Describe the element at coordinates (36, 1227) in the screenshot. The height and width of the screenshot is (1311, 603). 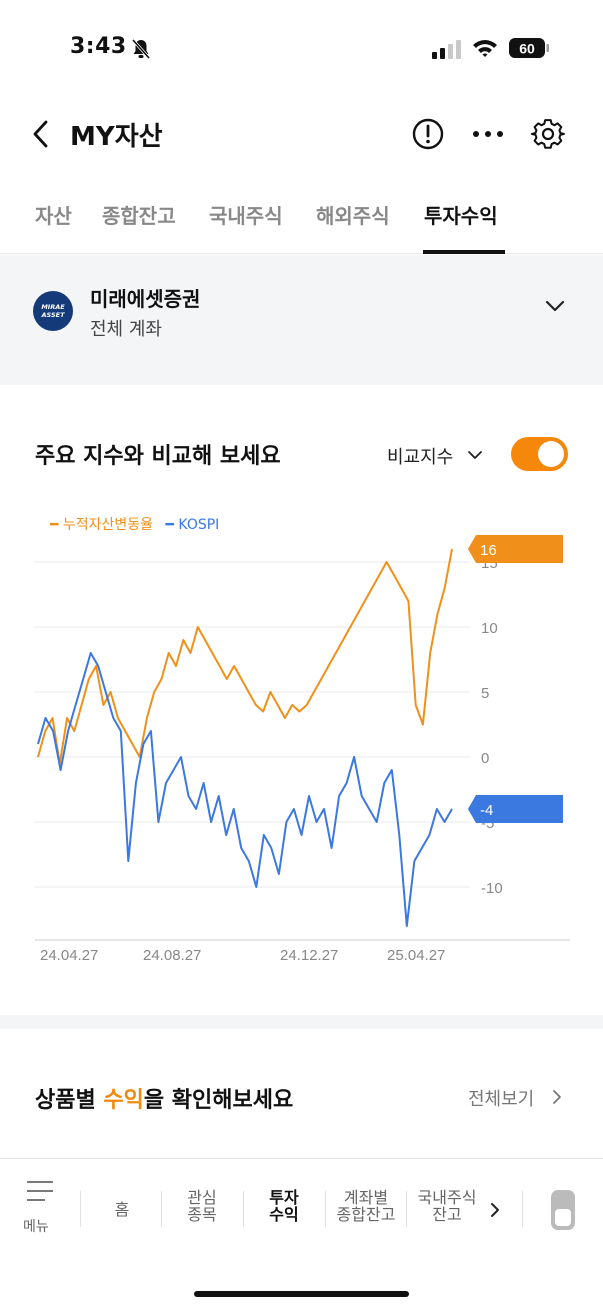
I see `menu-label: 메뉴` at that location.